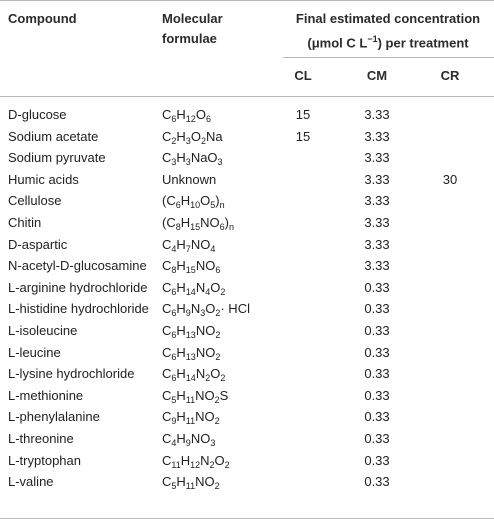 Image resolution: width=494 pixels, height=519 pixels. What do you see at coordinates (247, 137) in the screenshot?
I see `table-row: Sodium acetate C2H3O2Na 15 3.33` at bounding box center [247, 137].